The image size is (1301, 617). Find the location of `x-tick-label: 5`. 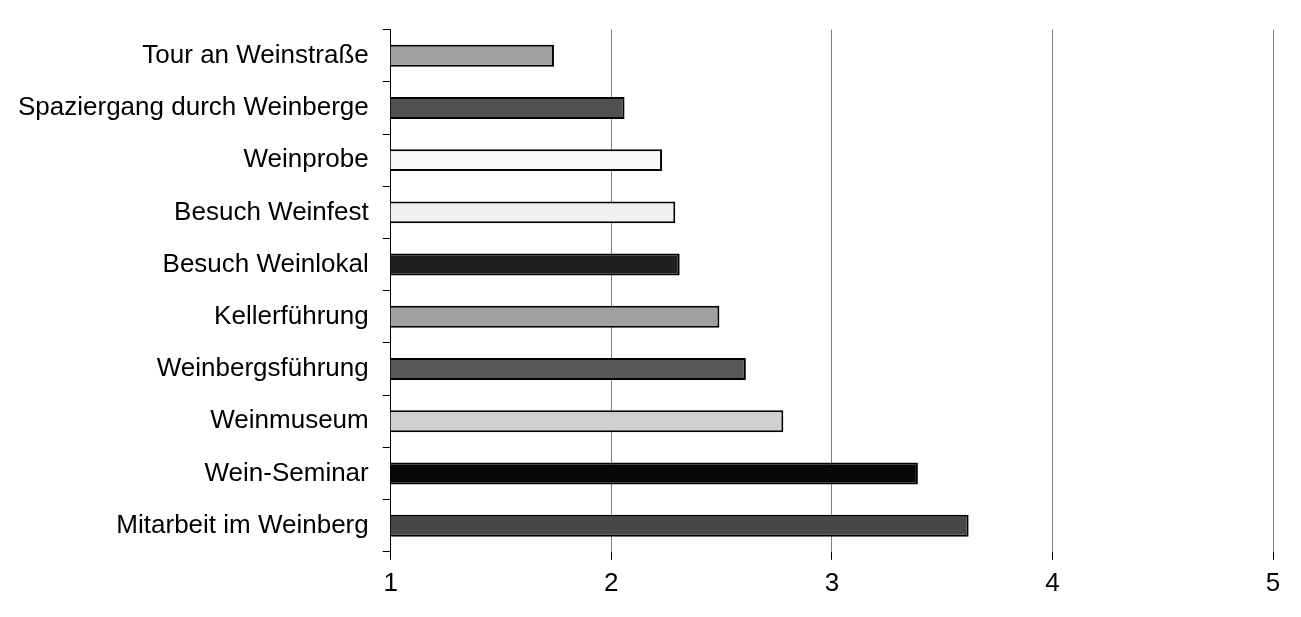

x-tick-label: 5 is located at coordinates (1273, 581).